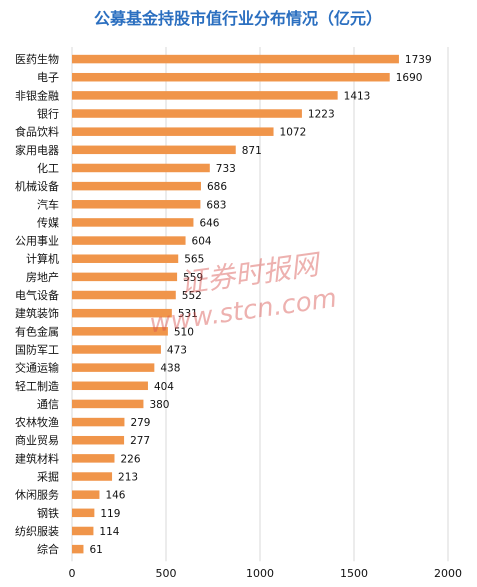 This screenshot has height=587, width=477. What do you see at coordinates (37, 368) in the screenshot?
I see `category-label: 交通运输` at bounding box center [37, 368].